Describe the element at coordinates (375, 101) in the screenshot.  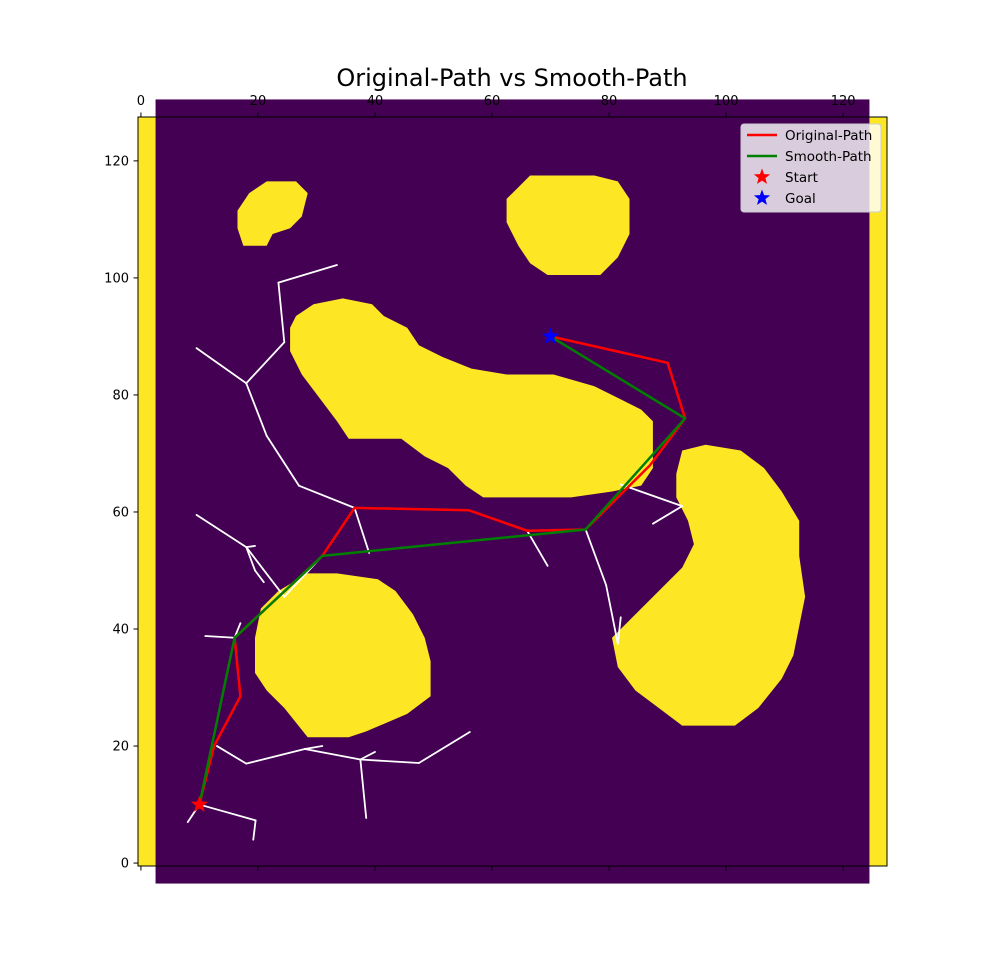
I see `x-tick-label: 40` at that location.